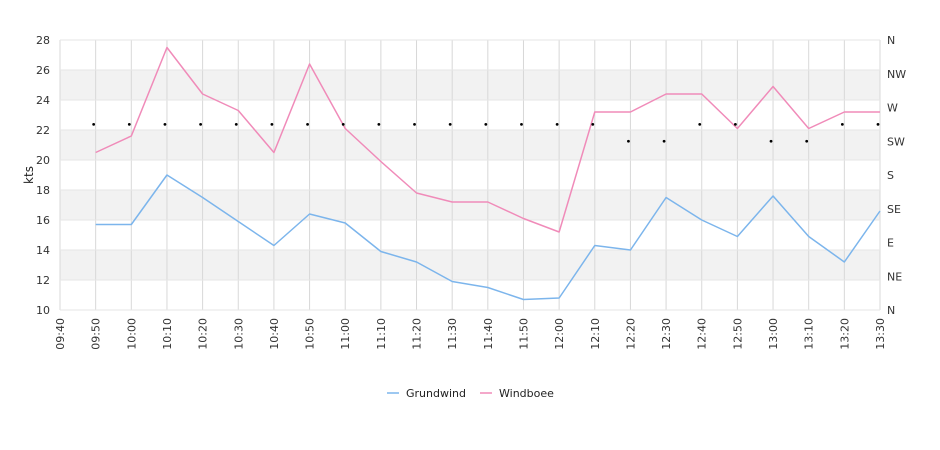  What do you see at coordinates (29, 175) in the screenshot?
I see `y-axis-label: kts` at bounding box center [29, 175].